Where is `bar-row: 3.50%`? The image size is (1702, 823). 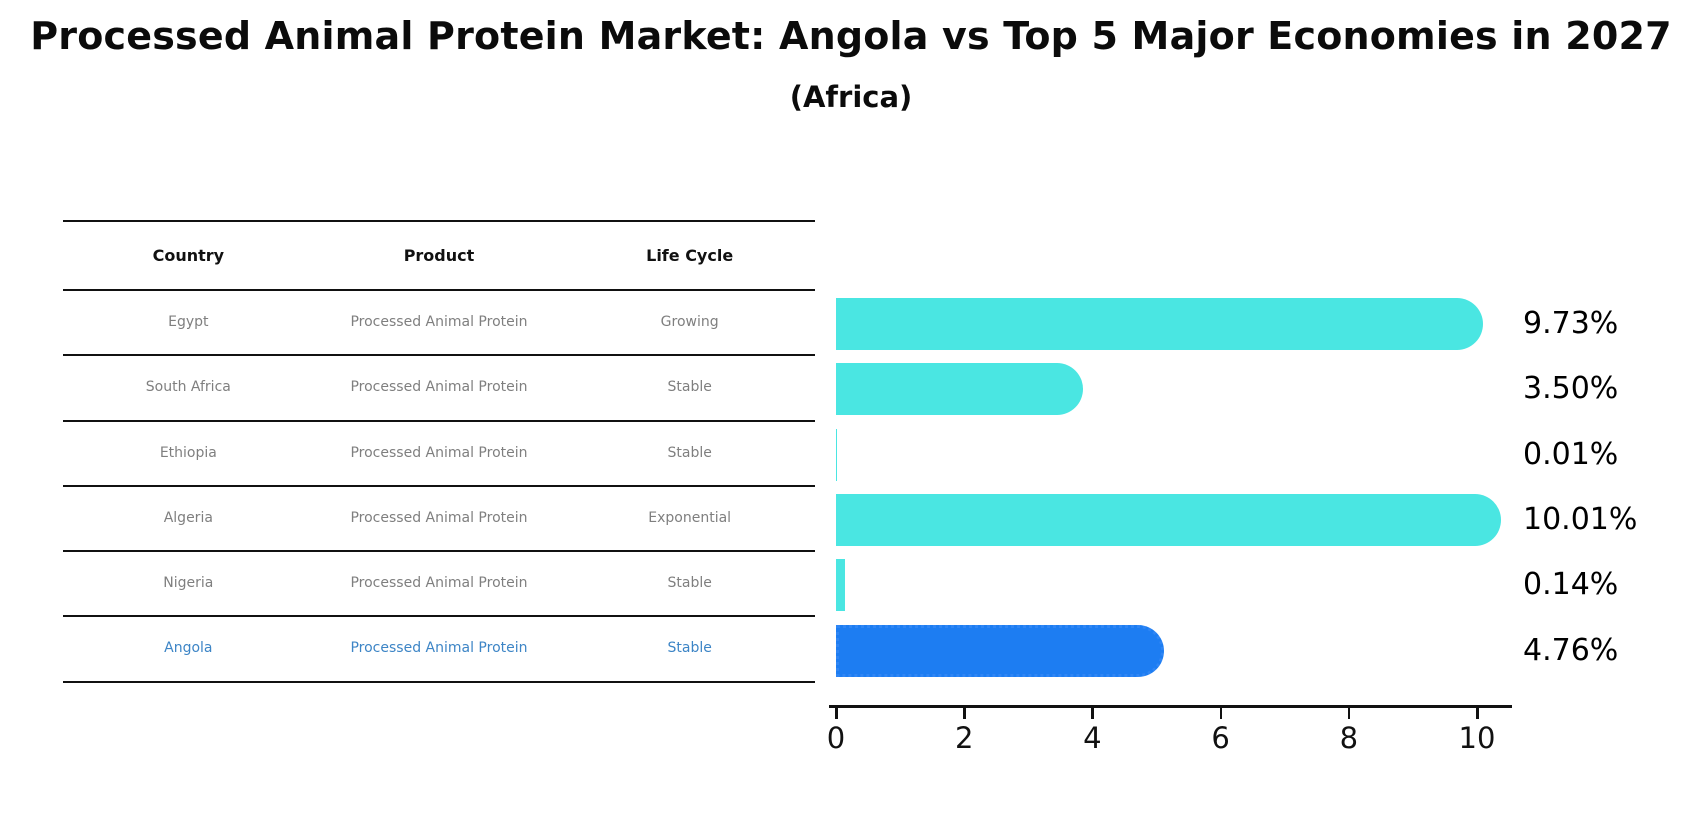
bar-row: 3.50% is located at coordinates (1227, 389).